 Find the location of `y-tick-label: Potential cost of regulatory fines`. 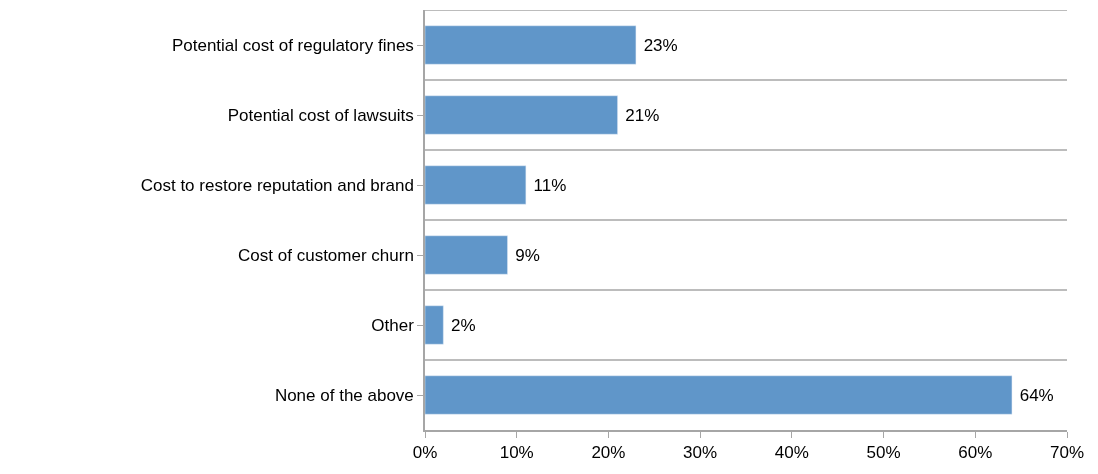

y-tick-label: Potential cost of regulatory fines is located at coordinates (292, 45).